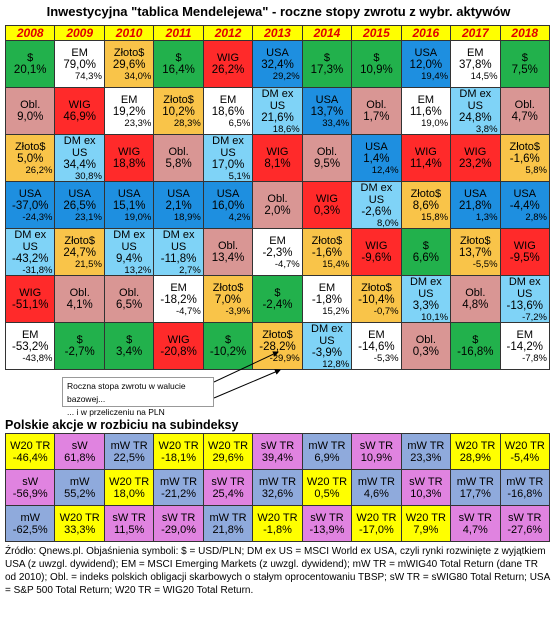  I want to click on asset-cell: EM -14,2% -7,8%, so click(525, 346).